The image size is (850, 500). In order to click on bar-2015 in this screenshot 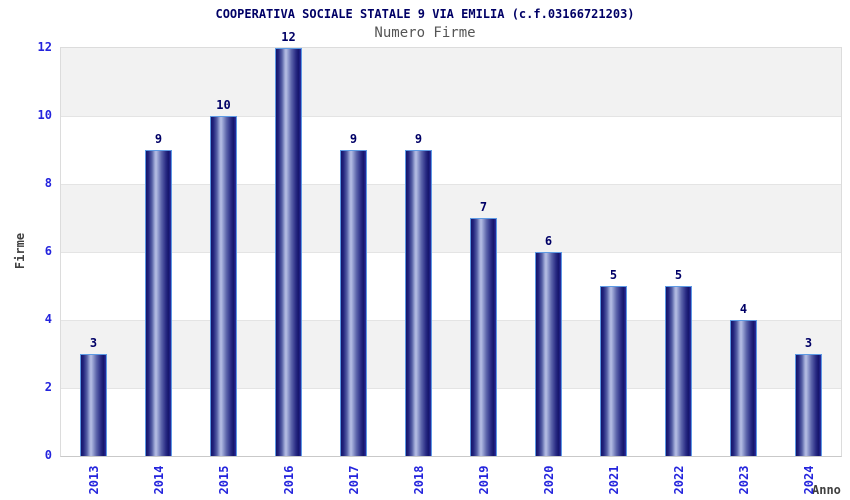, I will do `click(223, 286)`.